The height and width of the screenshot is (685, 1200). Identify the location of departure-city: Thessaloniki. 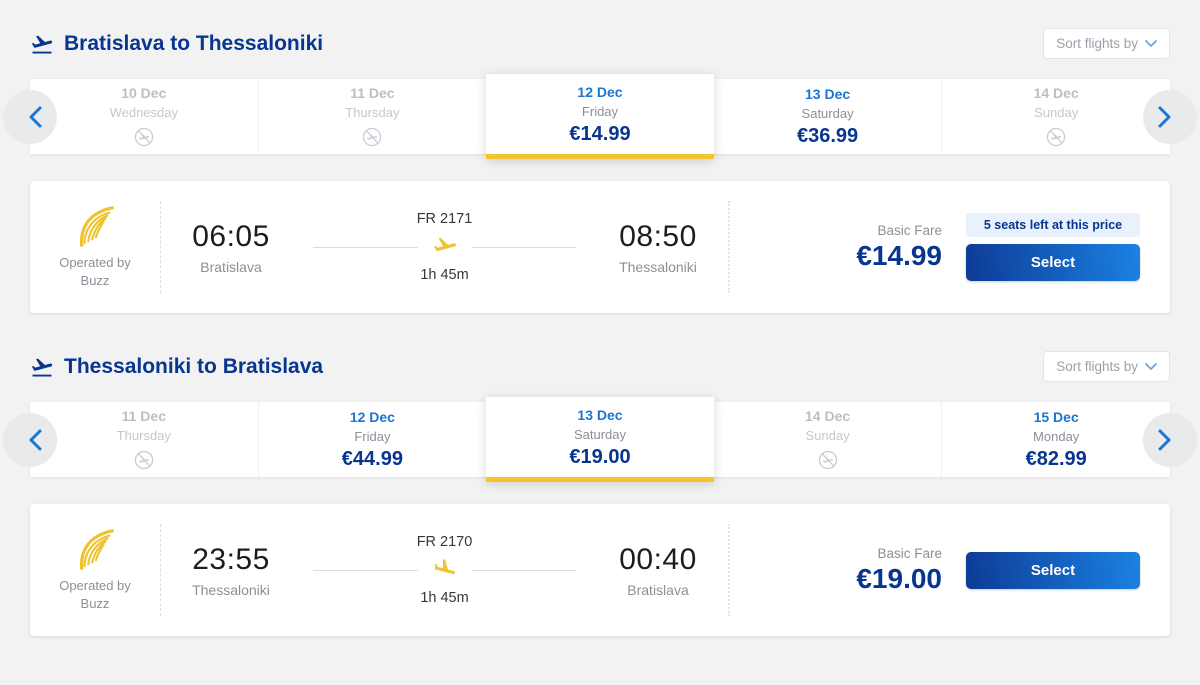
(231, 589).